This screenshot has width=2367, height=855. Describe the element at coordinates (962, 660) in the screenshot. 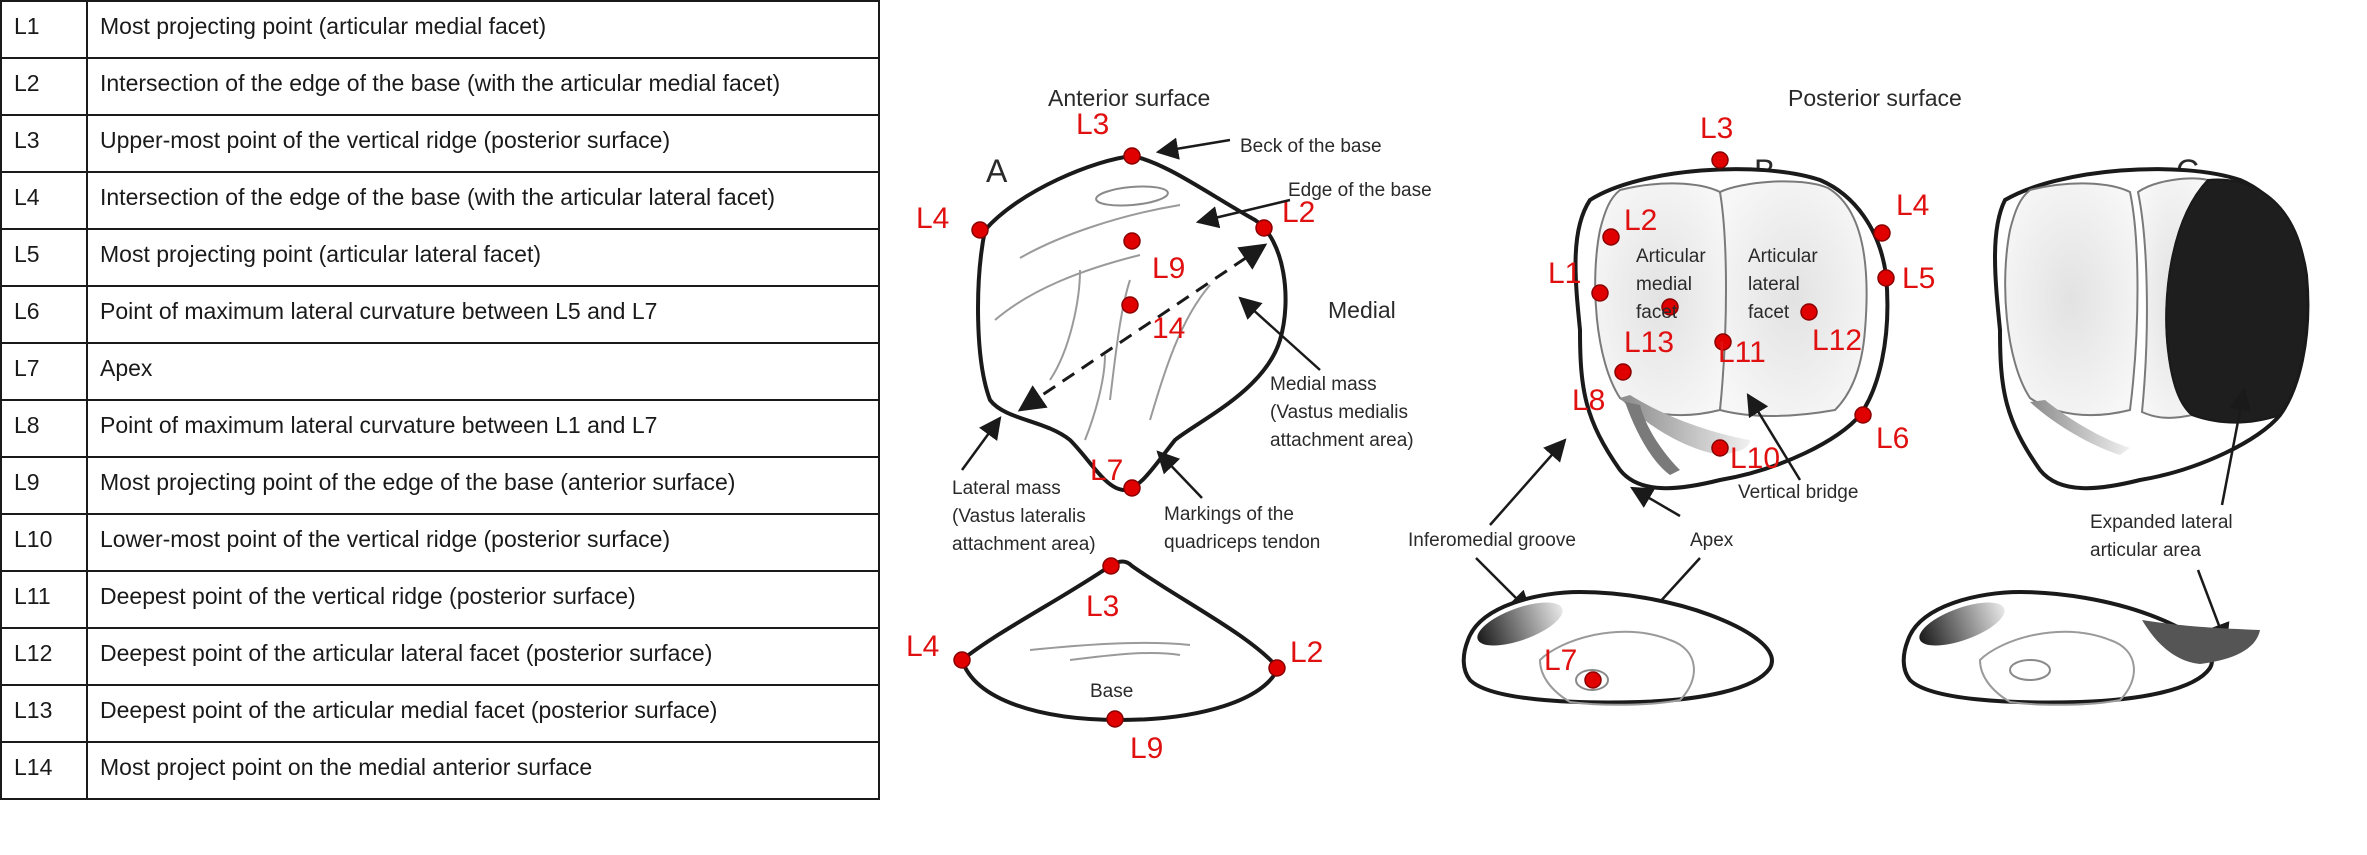

I see `marker-a-base-l4` at that location.